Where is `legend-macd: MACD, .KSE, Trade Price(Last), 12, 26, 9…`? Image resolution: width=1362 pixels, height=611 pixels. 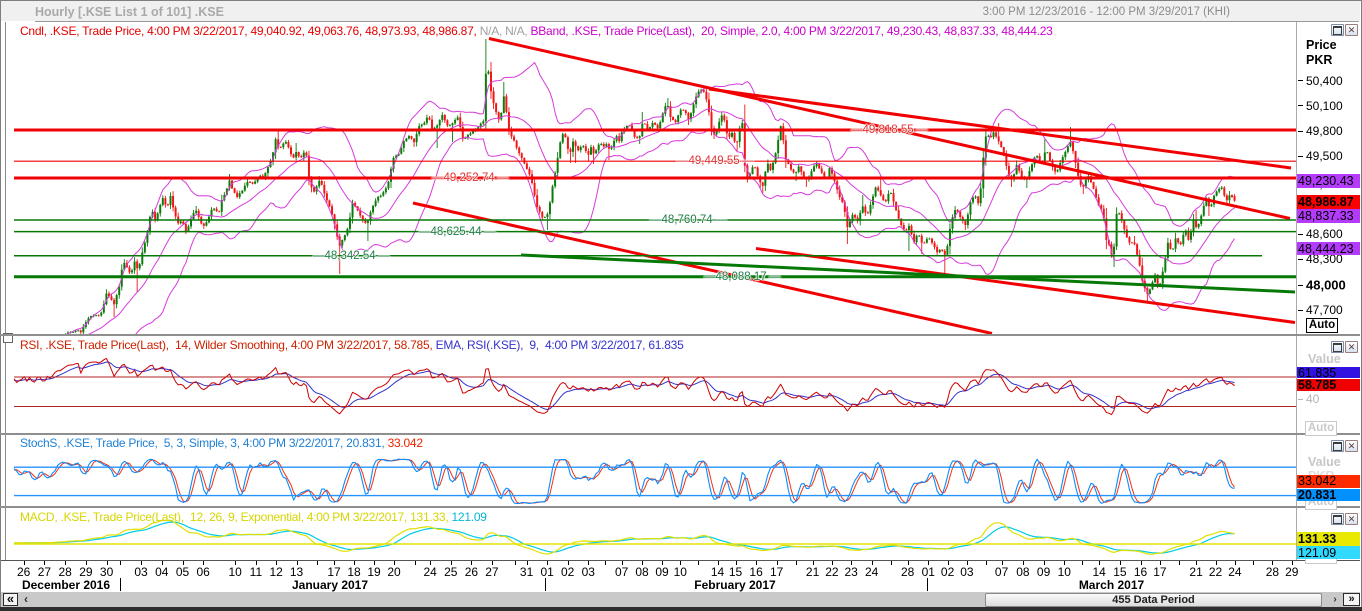 legend-macd: MACD, .KSE, Trade Price(Last), 12, 26, 9… is located at coordinates (253, 517).